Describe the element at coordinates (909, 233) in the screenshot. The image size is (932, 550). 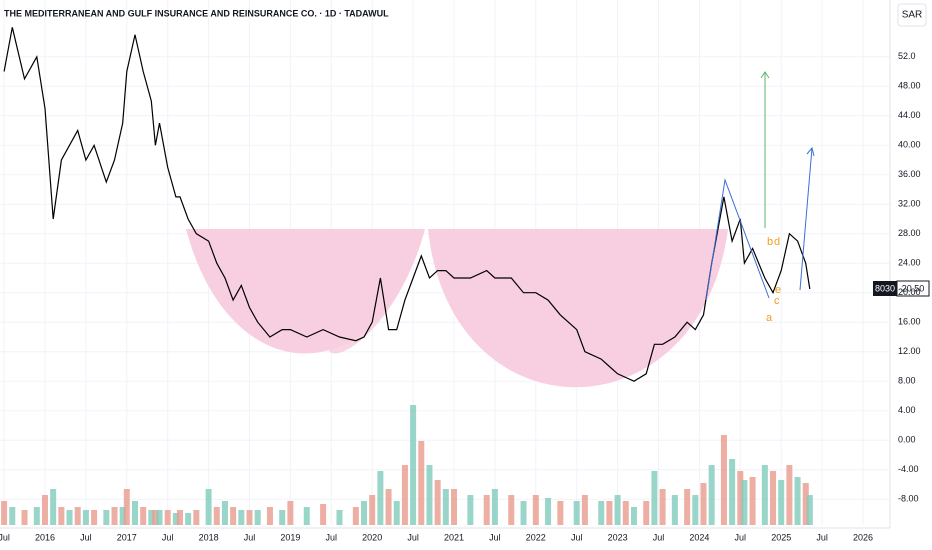
I see `y-tick-label: 28.00` at that location.